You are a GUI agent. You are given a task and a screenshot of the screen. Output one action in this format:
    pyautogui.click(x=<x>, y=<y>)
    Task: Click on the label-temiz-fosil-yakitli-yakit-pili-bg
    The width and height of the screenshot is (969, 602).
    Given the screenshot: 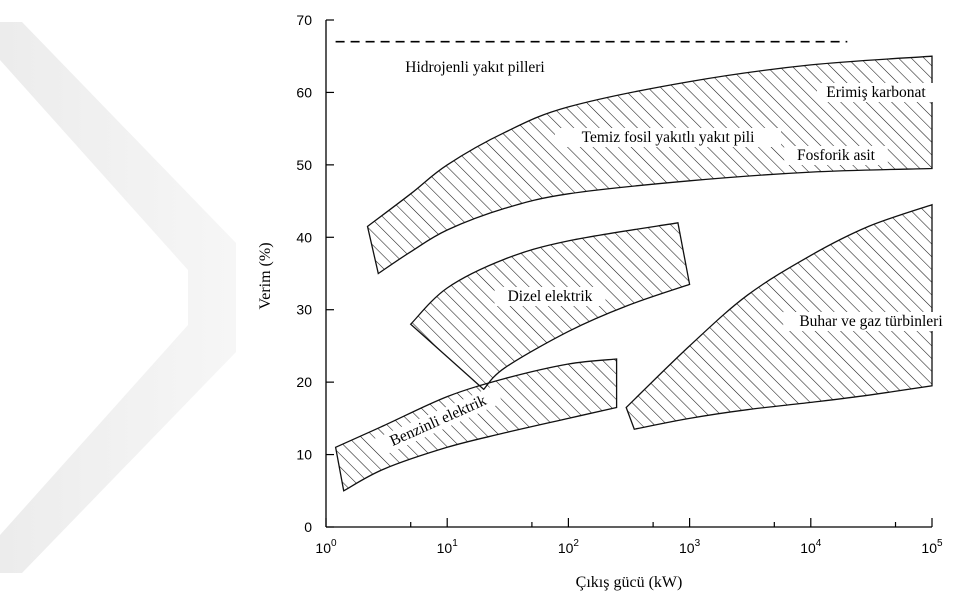 What is the action you would take?
    pyautogui.click(x=668, y=137)
    